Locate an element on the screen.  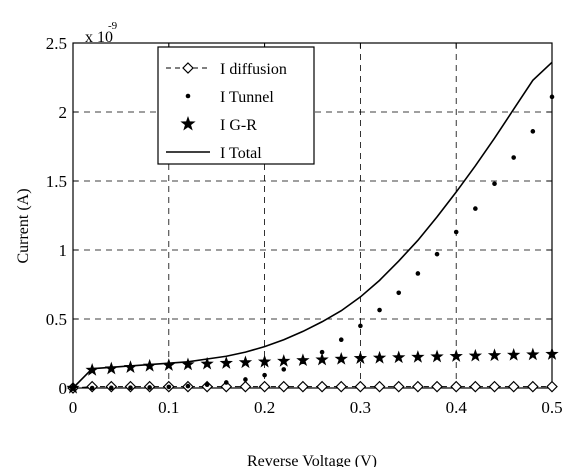
y-tick-label-1: 0.5 is located at coordinates (56, 319).